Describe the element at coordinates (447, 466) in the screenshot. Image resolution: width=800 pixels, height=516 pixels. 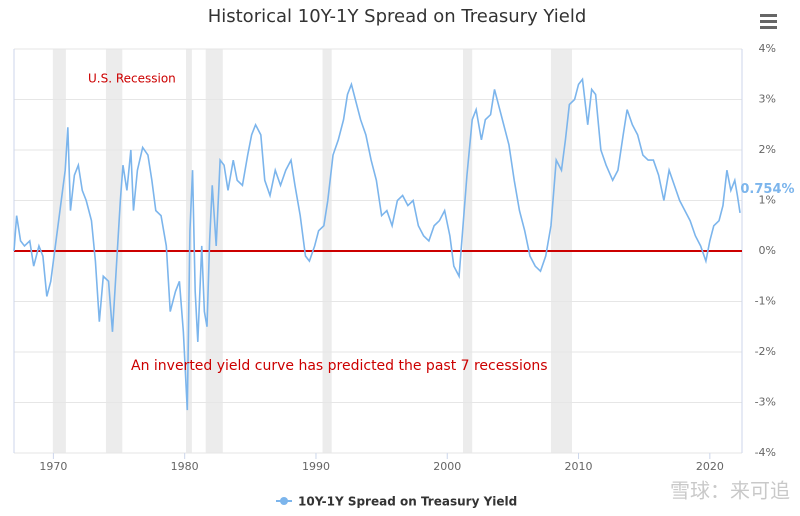
I see `x-tick-label: 2000` at that location.